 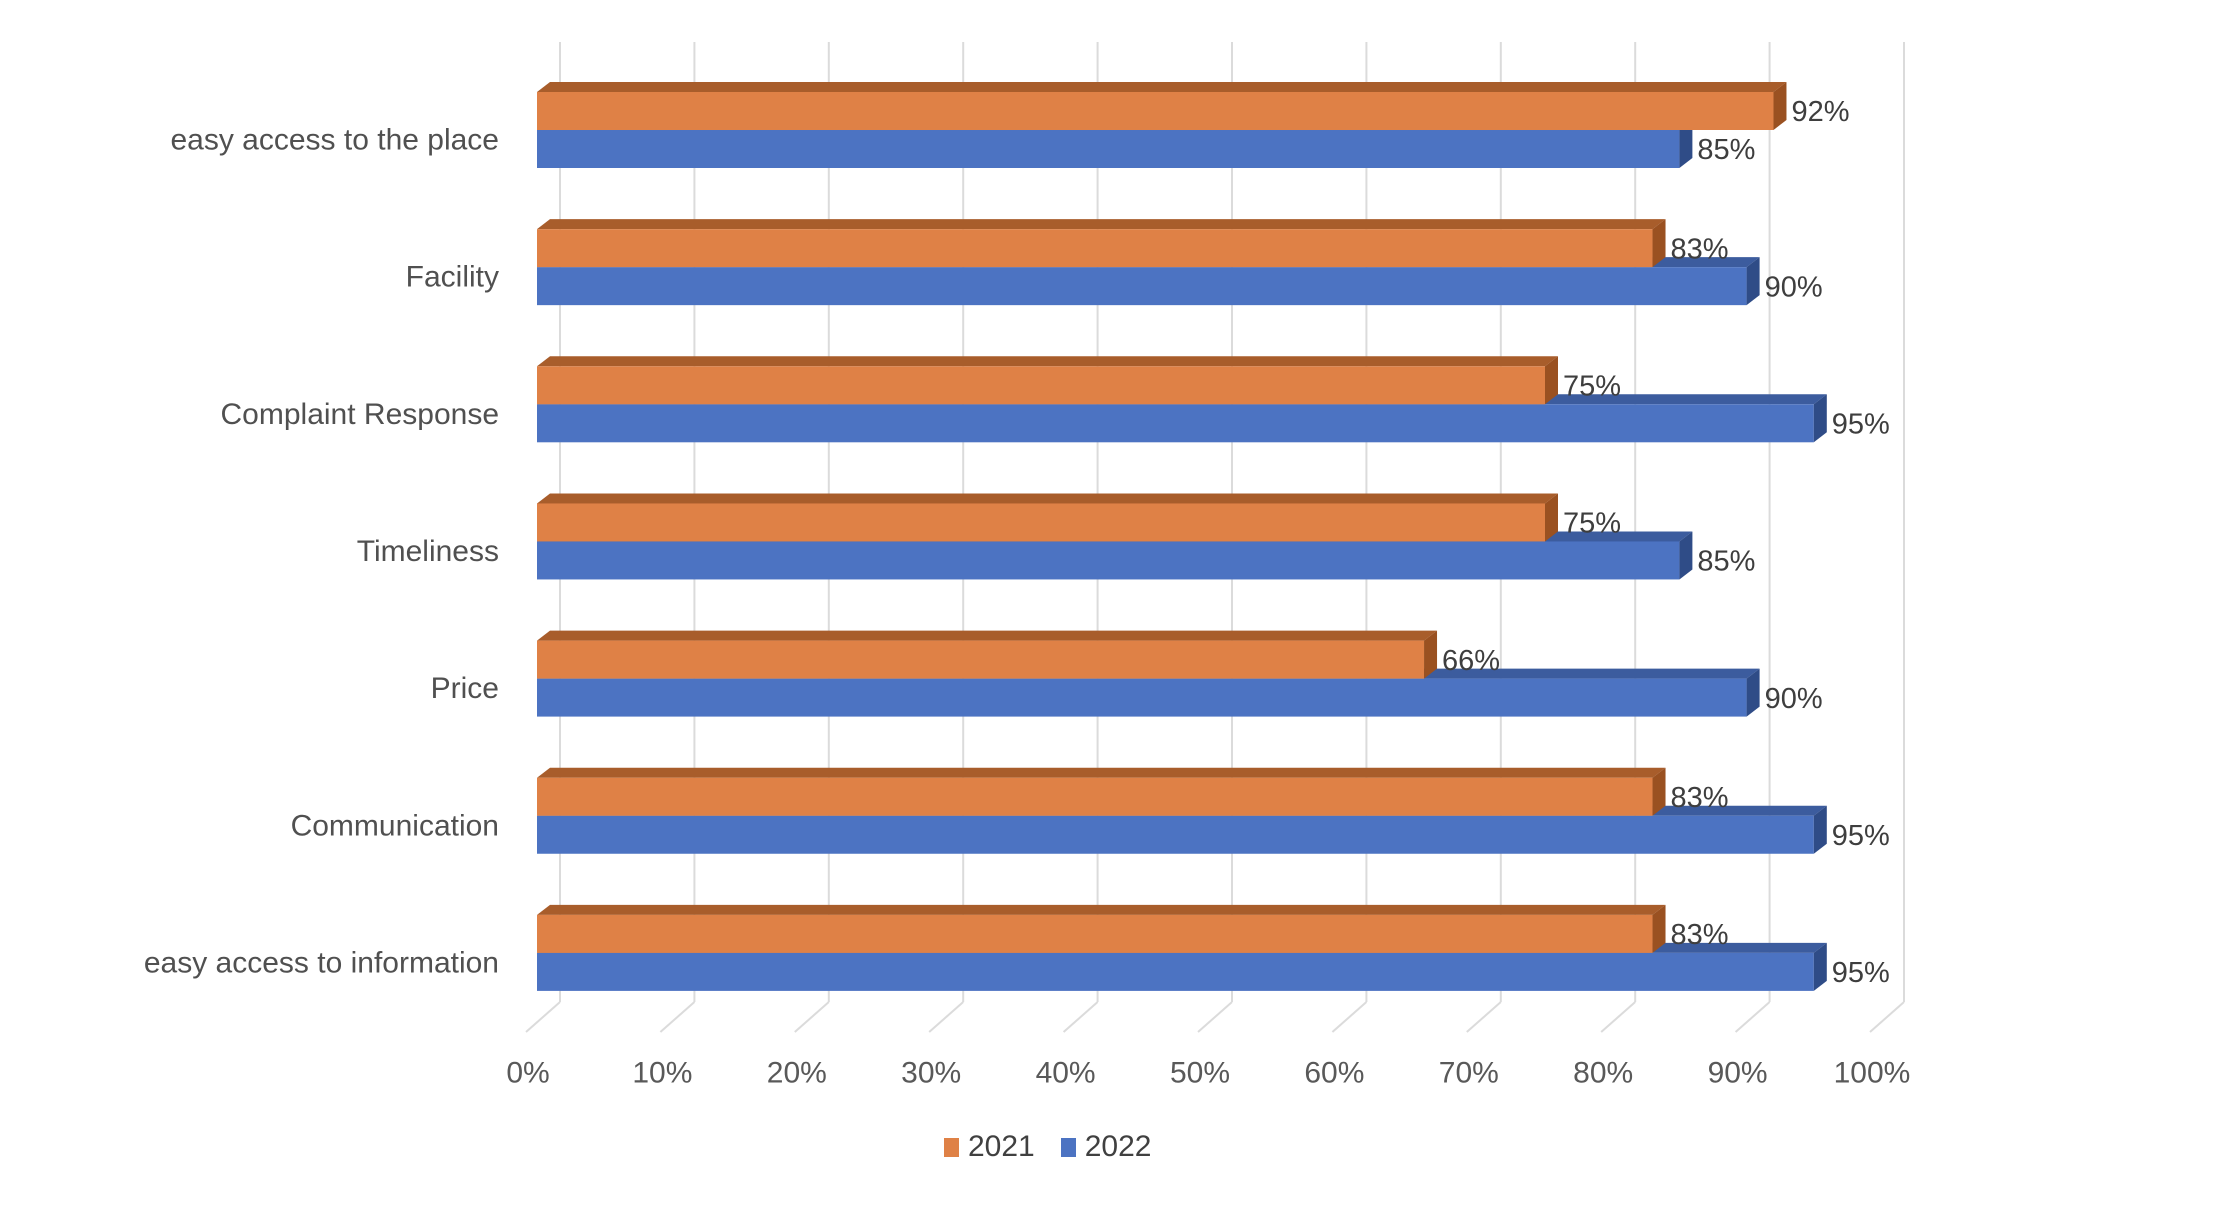 What do you see at coordinates (395, 825) in the screenshot?
I see `category-label: Communication` at bounding box center [395, 825].